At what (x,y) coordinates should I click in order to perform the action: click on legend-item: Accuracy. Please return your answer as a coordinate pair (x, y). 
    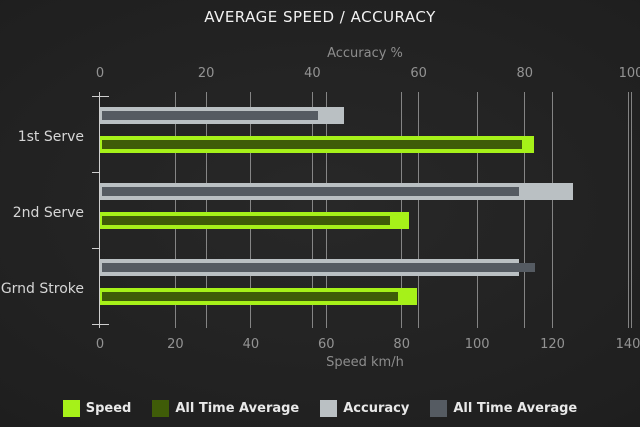
    Looking at the image, I should click on (365, 408).